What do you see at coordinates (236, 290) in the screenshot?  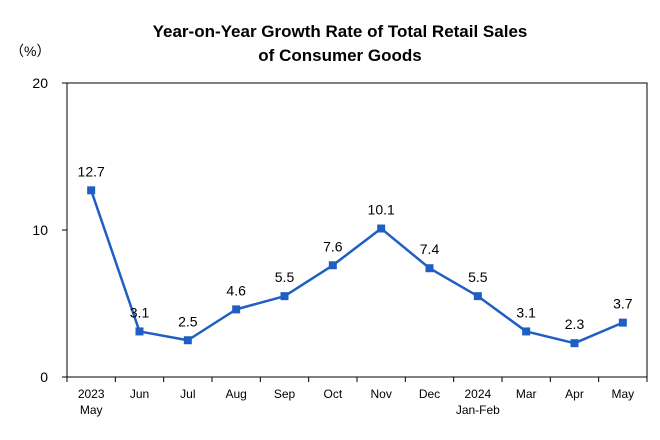 I see `data-label: 4.6` at bounding box center [236, 290].